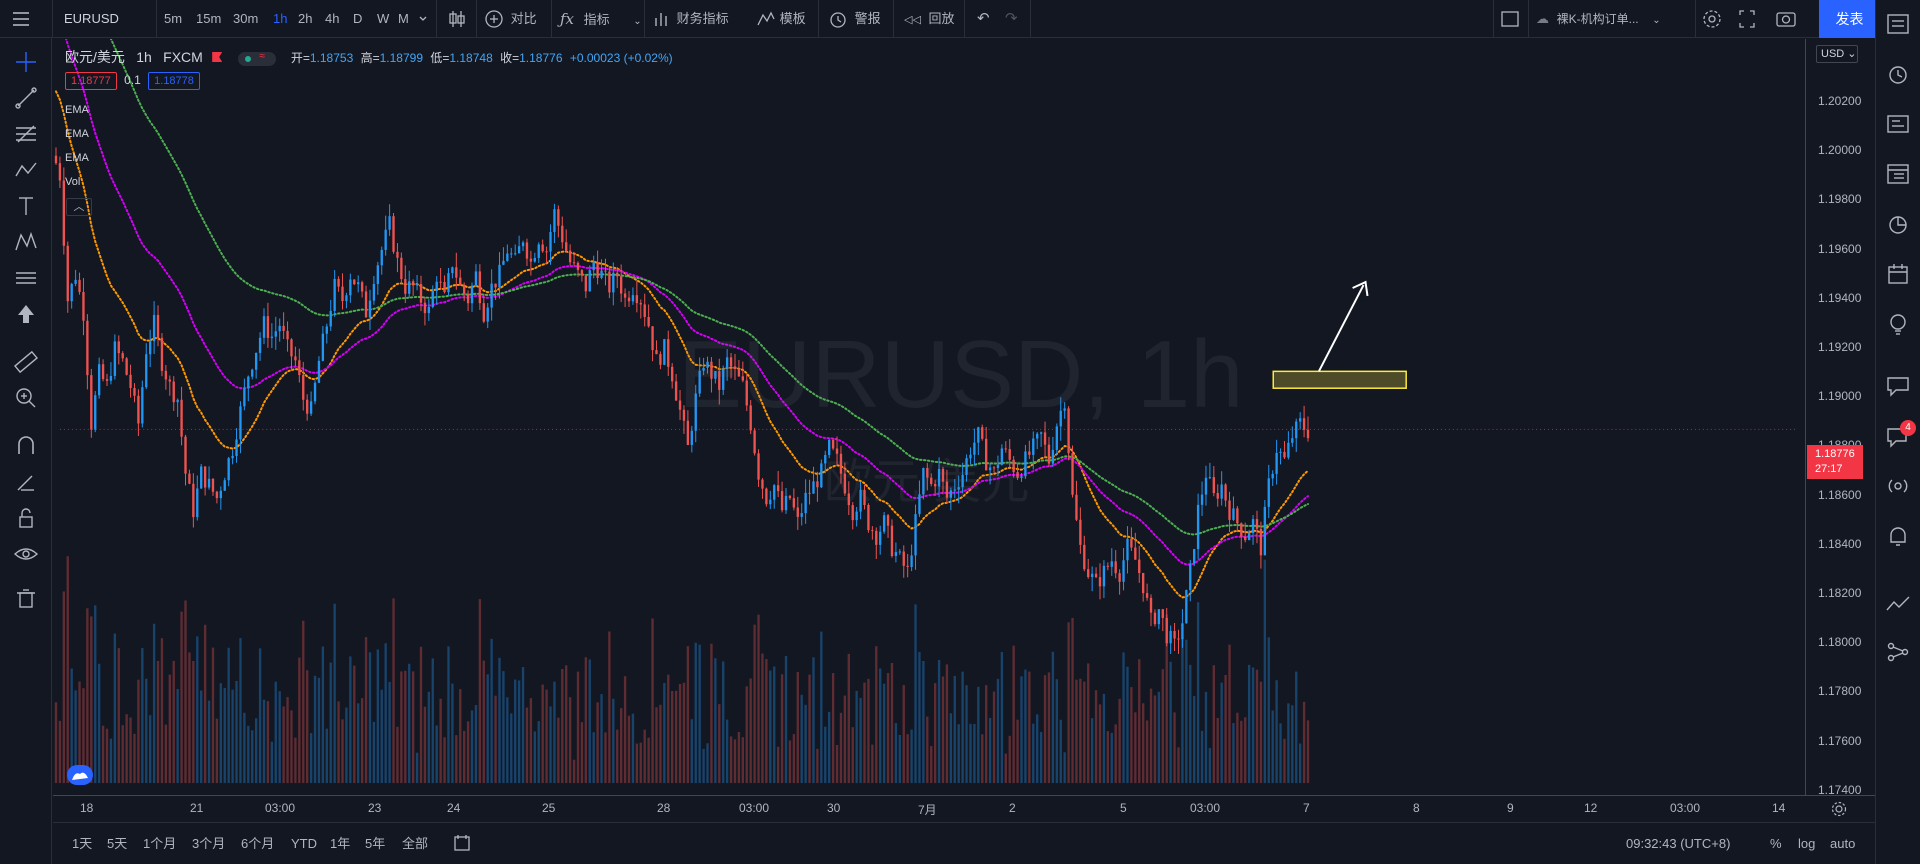 The height and width of the screenshot is (864, 1920). I want to click on interval-2h: 2h, so click(305, 18).